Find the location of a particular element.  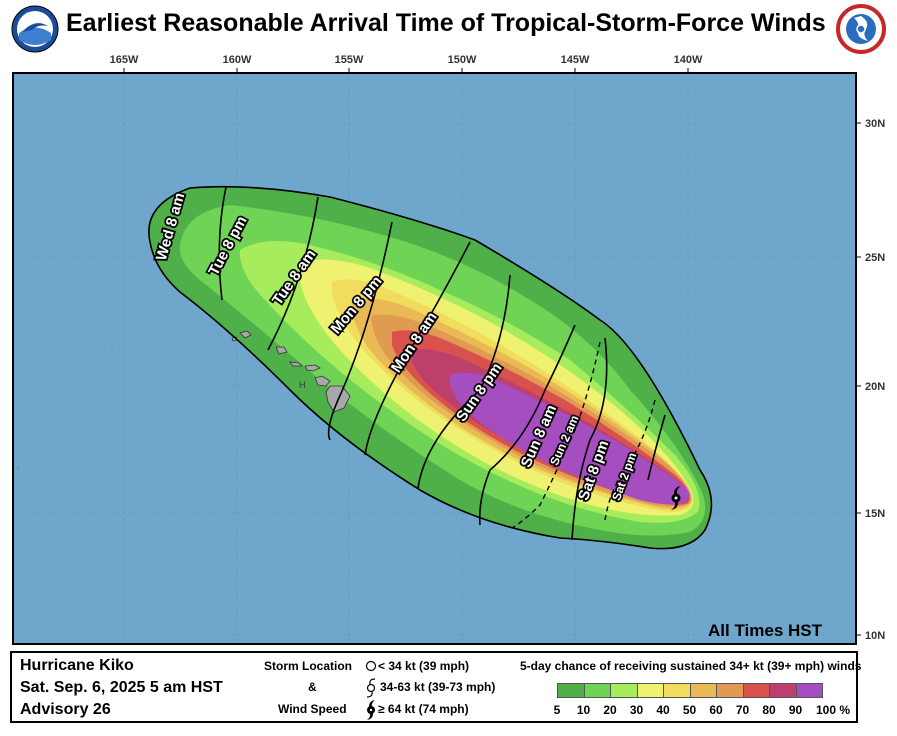

storm-open-icon is located at coordinates (371, 666).